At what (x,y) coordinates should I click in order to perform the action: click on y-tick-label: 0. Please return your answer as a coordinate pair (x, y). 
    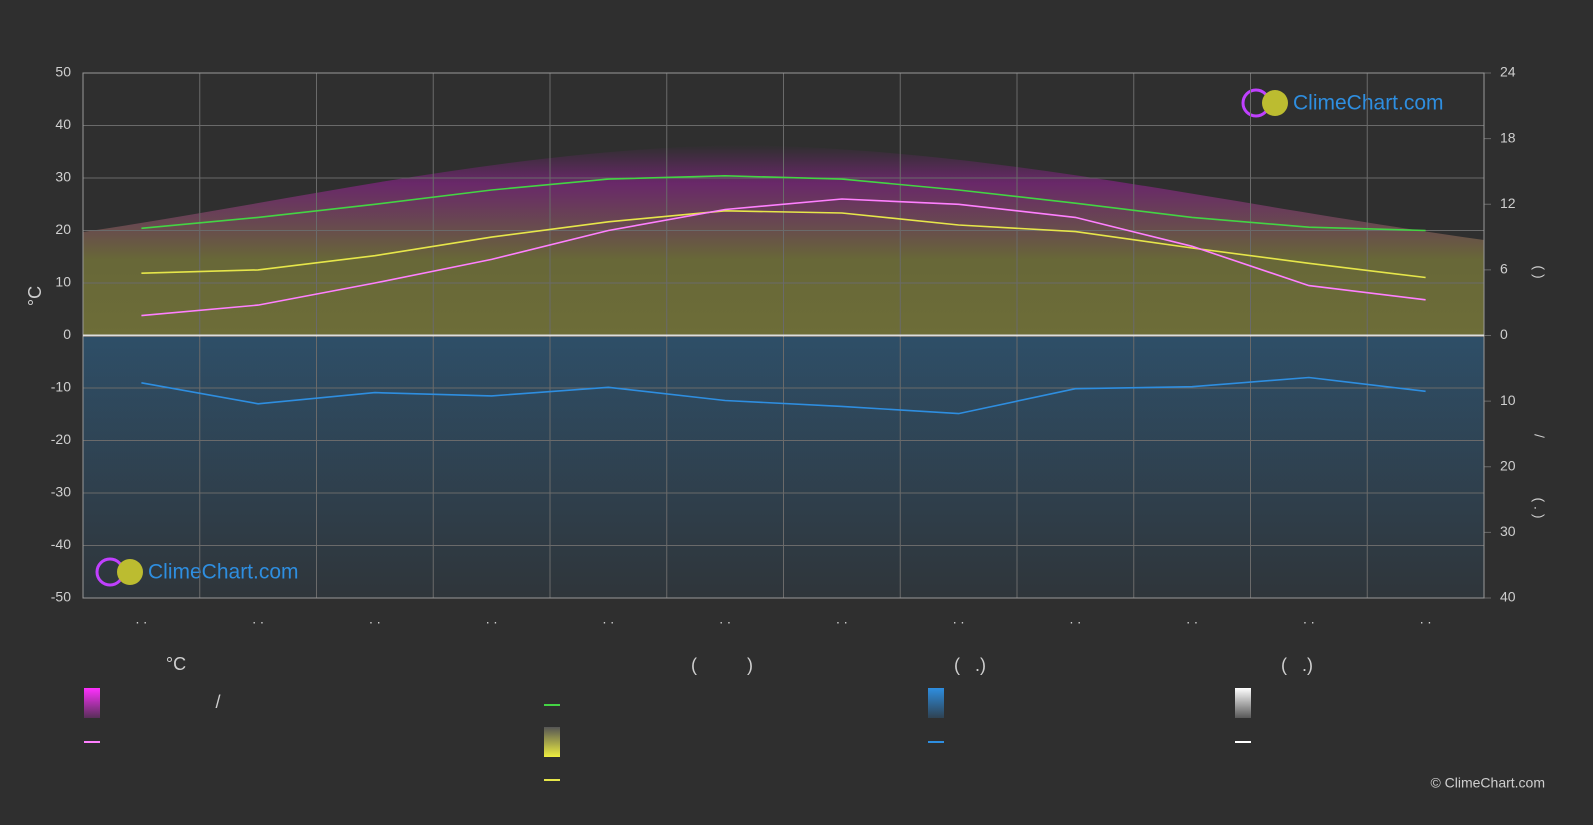
    Looking at the image, I should click on (67, 334).